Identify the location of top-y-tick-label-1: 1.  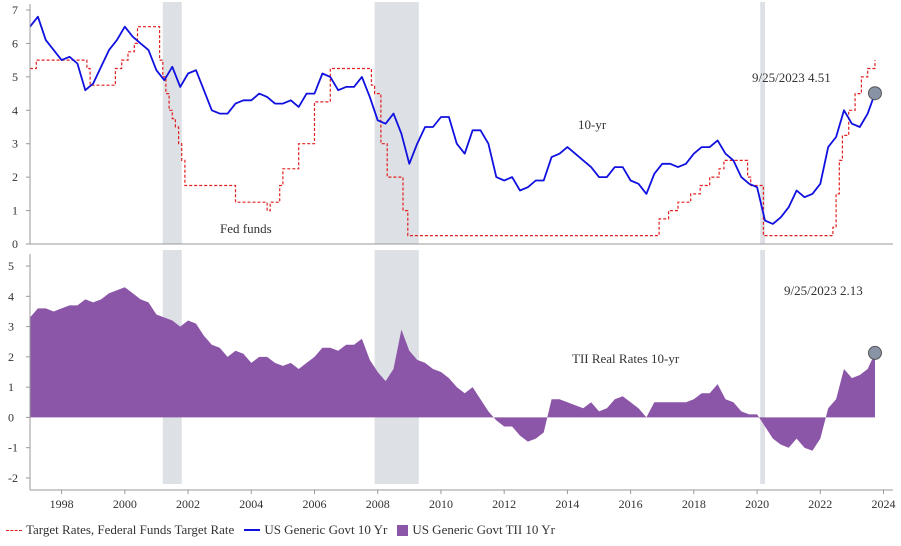
(15, 211).